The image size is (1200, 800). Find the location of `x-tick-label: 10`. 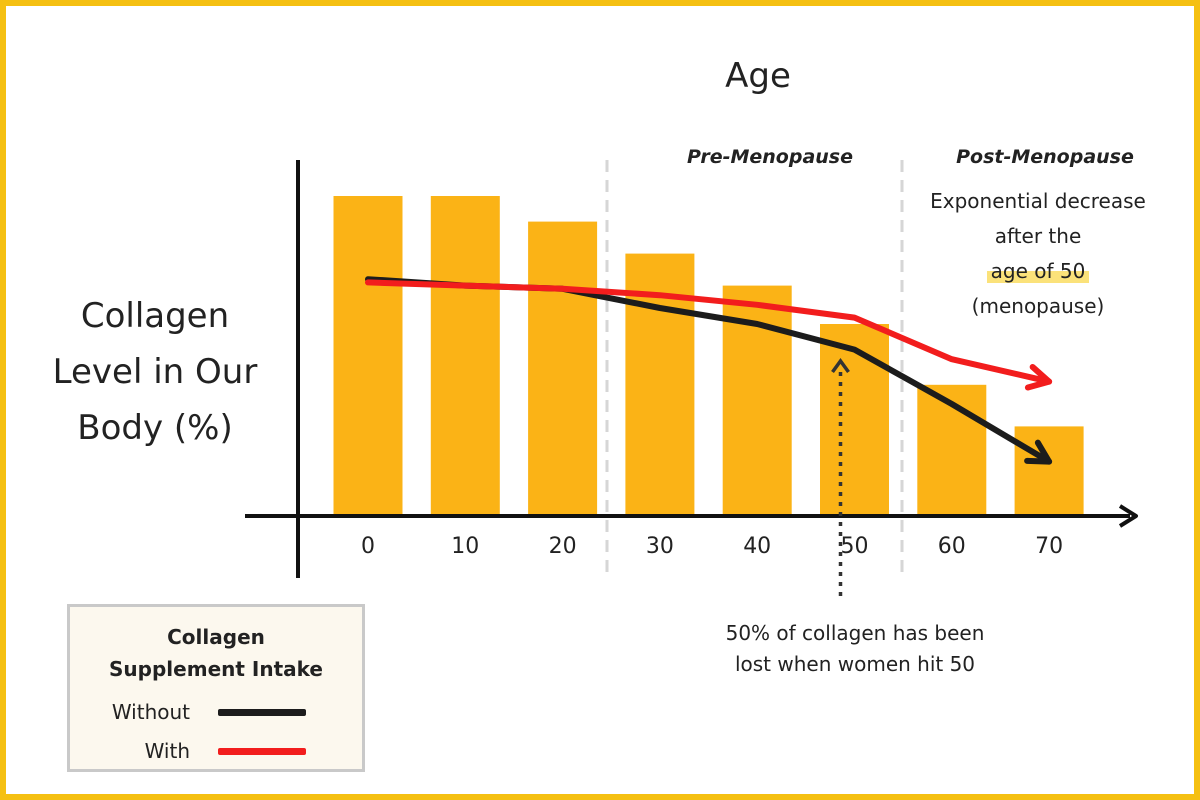

x-tick-label: 10 is located at coordinates (465, 546).